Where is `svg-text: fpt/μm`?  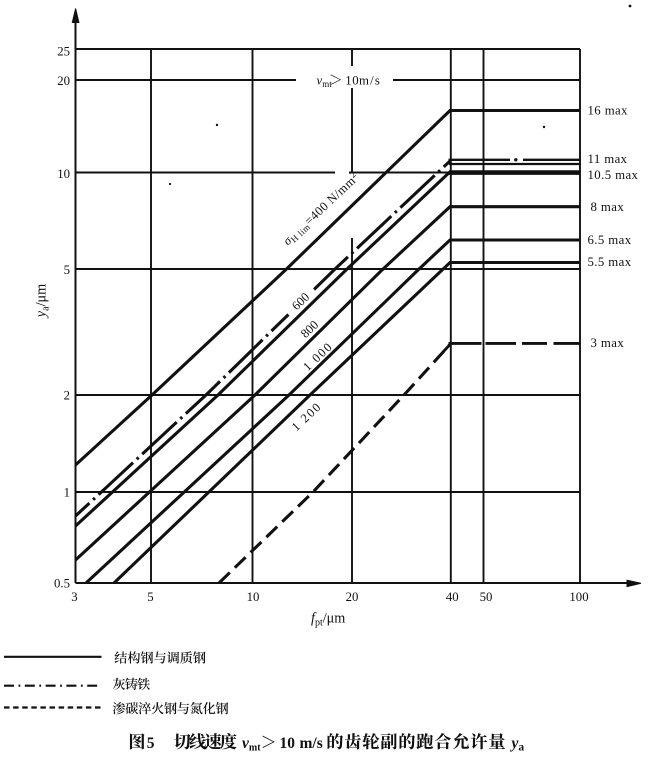 svg-text: fpt/μm is located at coordinates (328, 620).